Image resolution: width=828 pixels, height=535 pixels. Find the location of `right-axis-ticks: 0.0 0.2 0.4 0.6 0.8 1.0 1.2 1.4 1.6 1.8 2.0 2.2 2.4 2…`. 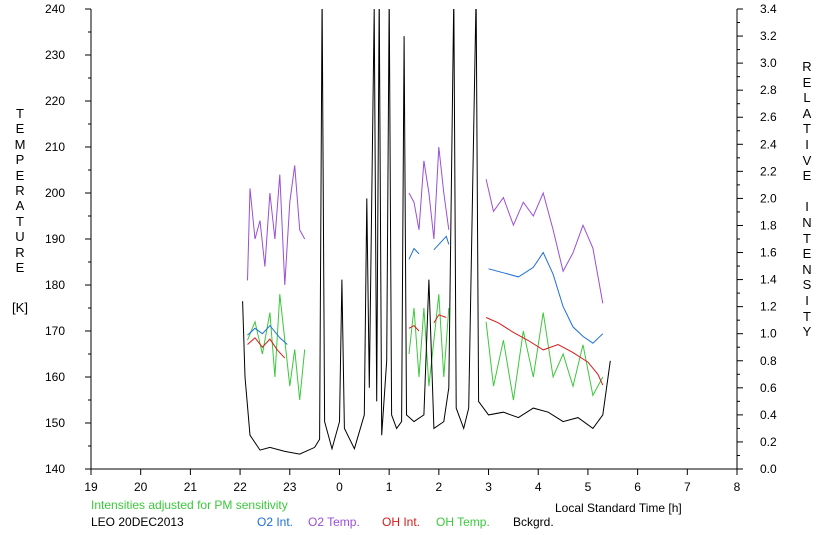

right-axis-ticks: 0.0 0.2 0.4 0.6 0.8 1.0 1.2 1.4 1.6 1.8 2.0 2.2 2.4 2… is located at coordinates (757, 239).